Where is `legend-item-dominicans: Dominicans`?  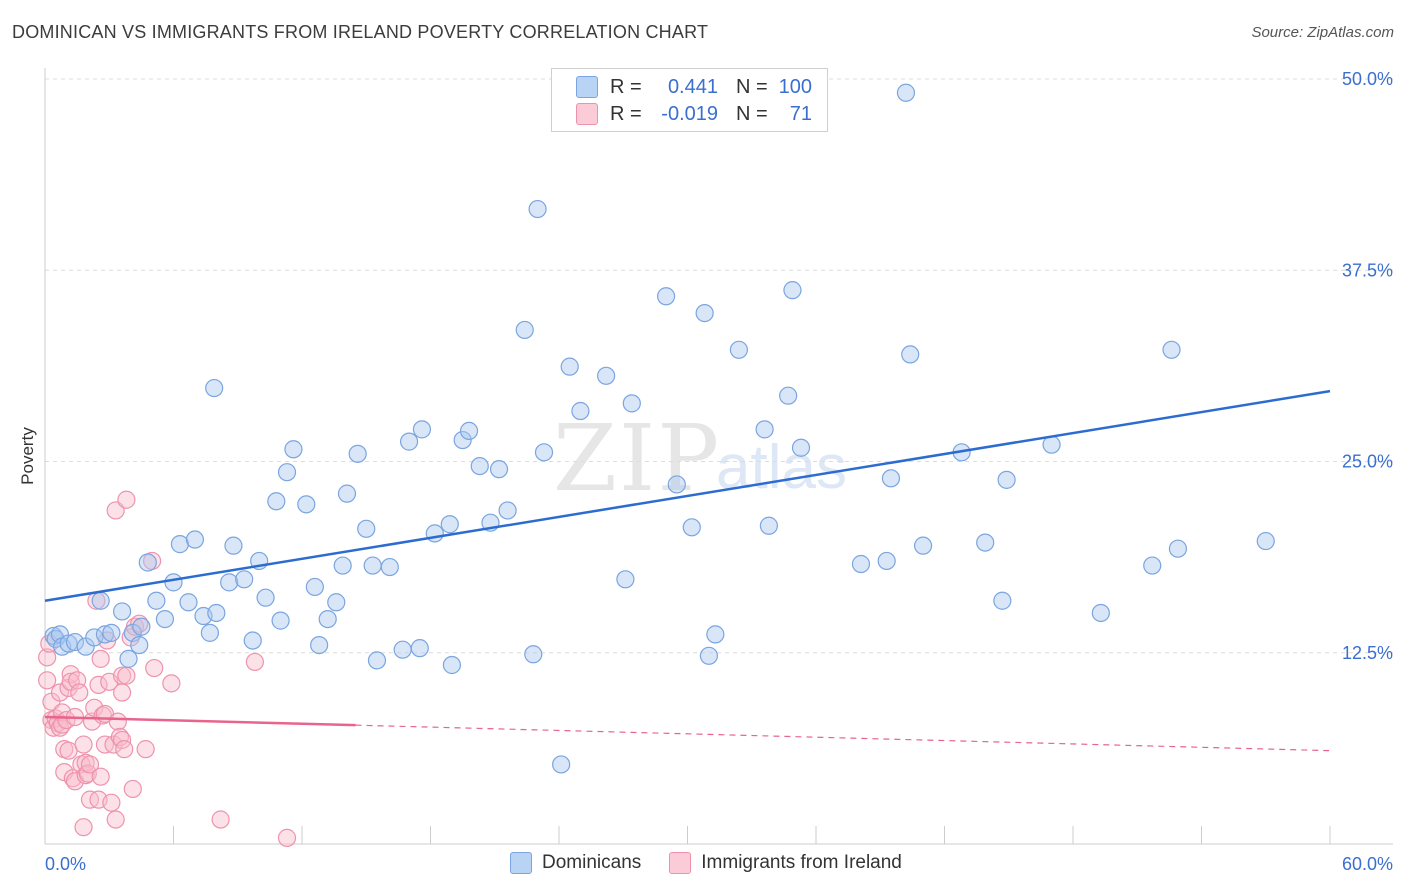 legend-item-dominicans: Dominicans is located at coordinates (575, 863).